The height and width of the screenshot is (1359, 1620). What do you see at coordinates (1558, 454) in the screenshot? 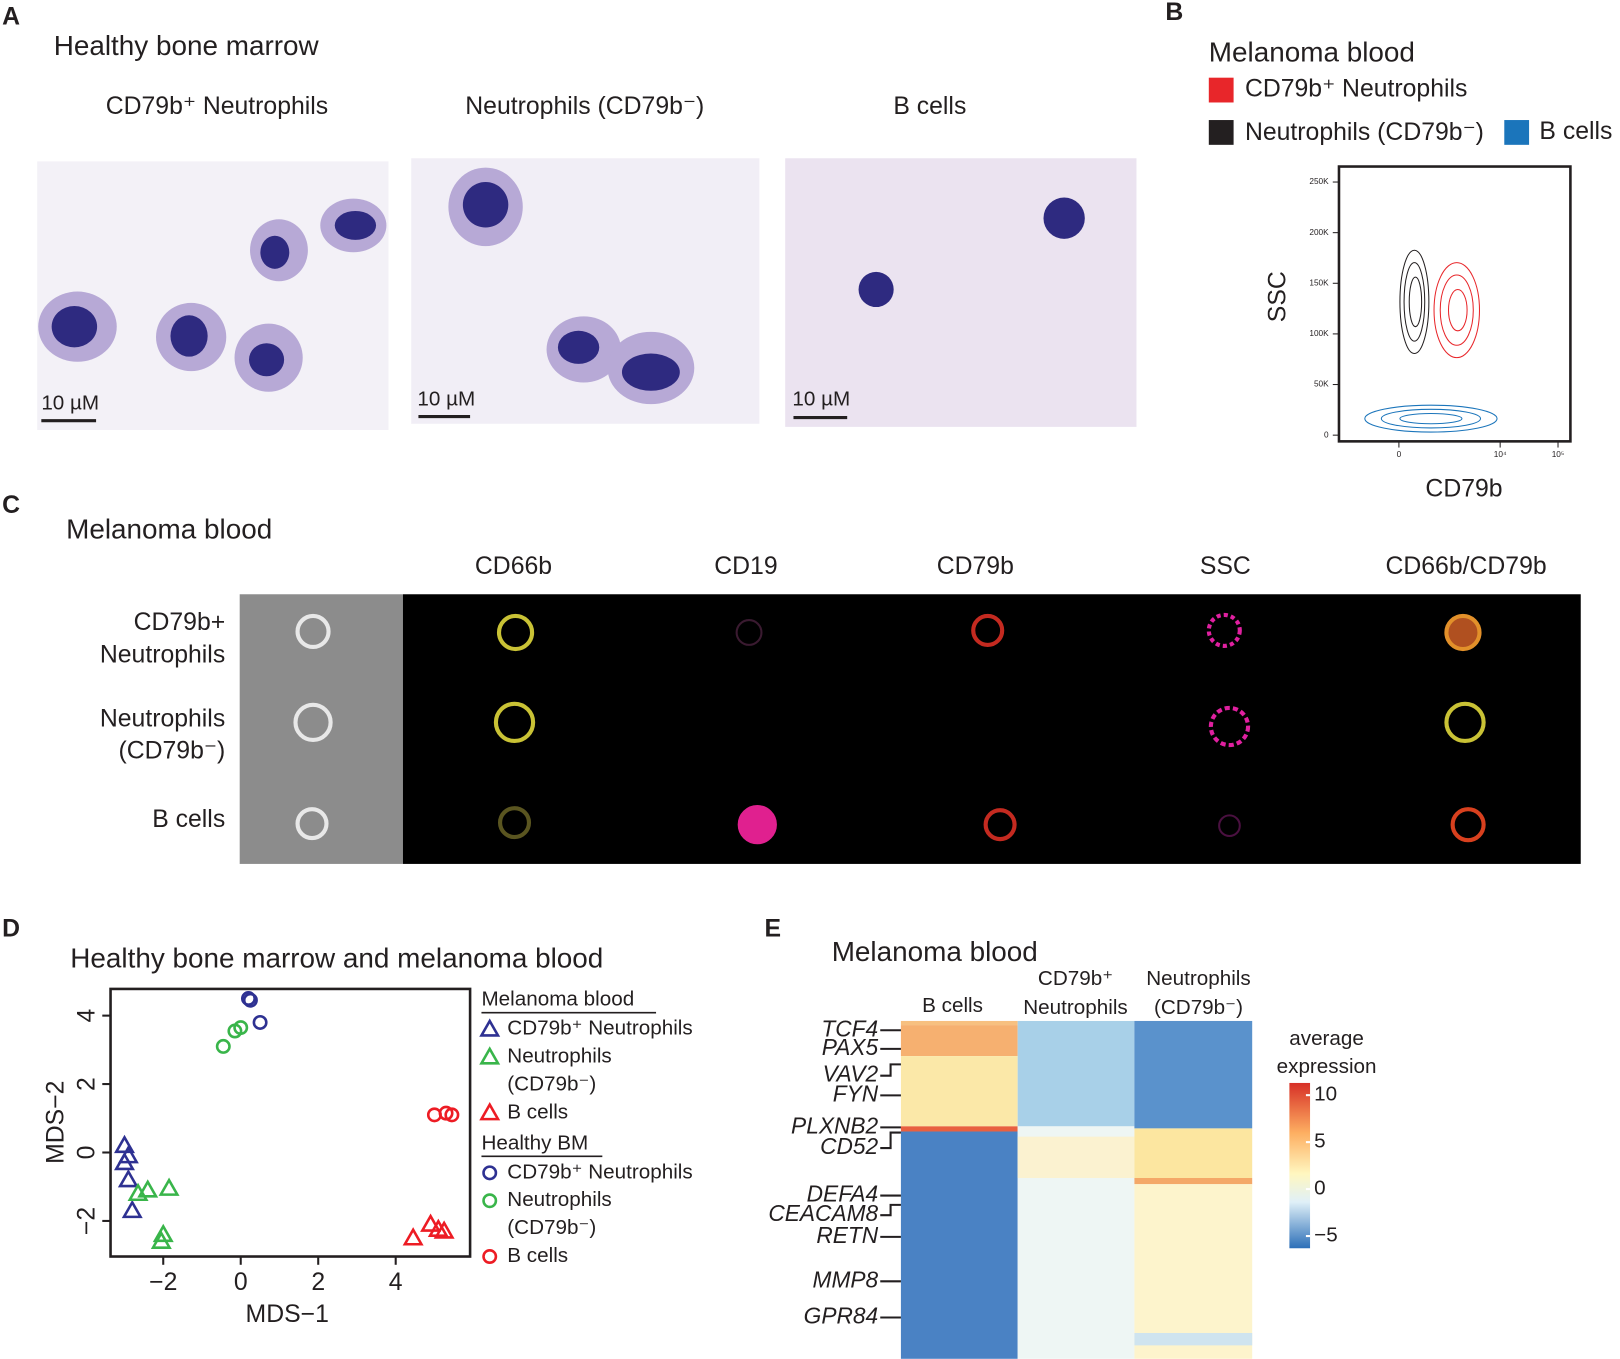
I see `x-tick-label: 10⁵` at bounding box center [1558, 454].